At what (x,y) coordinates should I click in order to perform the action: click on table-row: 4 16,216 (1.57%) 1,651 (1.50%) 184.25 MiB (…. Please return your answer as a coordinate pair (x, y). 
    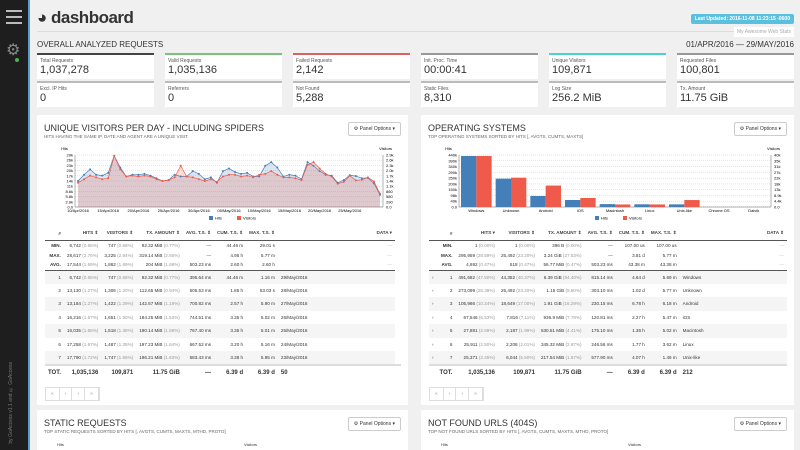
    Looking at the image, I should click on (223, 318).